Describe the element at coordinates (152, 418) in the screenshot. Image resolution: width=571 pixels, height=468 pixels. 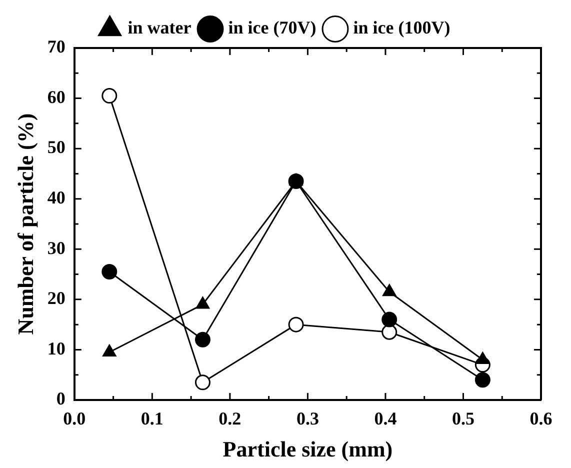
I see `x-tick-label: 0.1` at that location.